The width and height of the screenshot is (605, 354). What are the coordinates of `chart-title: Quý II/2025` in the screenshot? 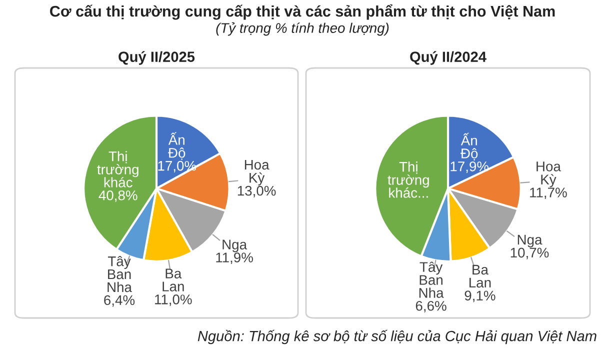 It's located at (156, 58).